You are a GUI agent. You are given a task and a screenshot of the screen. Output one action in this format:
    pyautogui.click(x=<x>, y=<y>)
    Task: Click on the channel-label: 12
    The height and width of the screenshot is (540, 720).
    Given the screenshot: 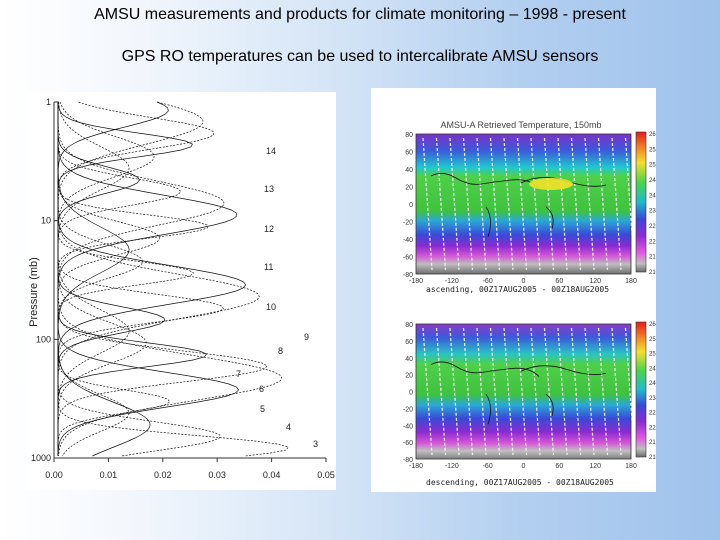 What is the action you would take?
    pyautogui.click(x=269, y=229)
    